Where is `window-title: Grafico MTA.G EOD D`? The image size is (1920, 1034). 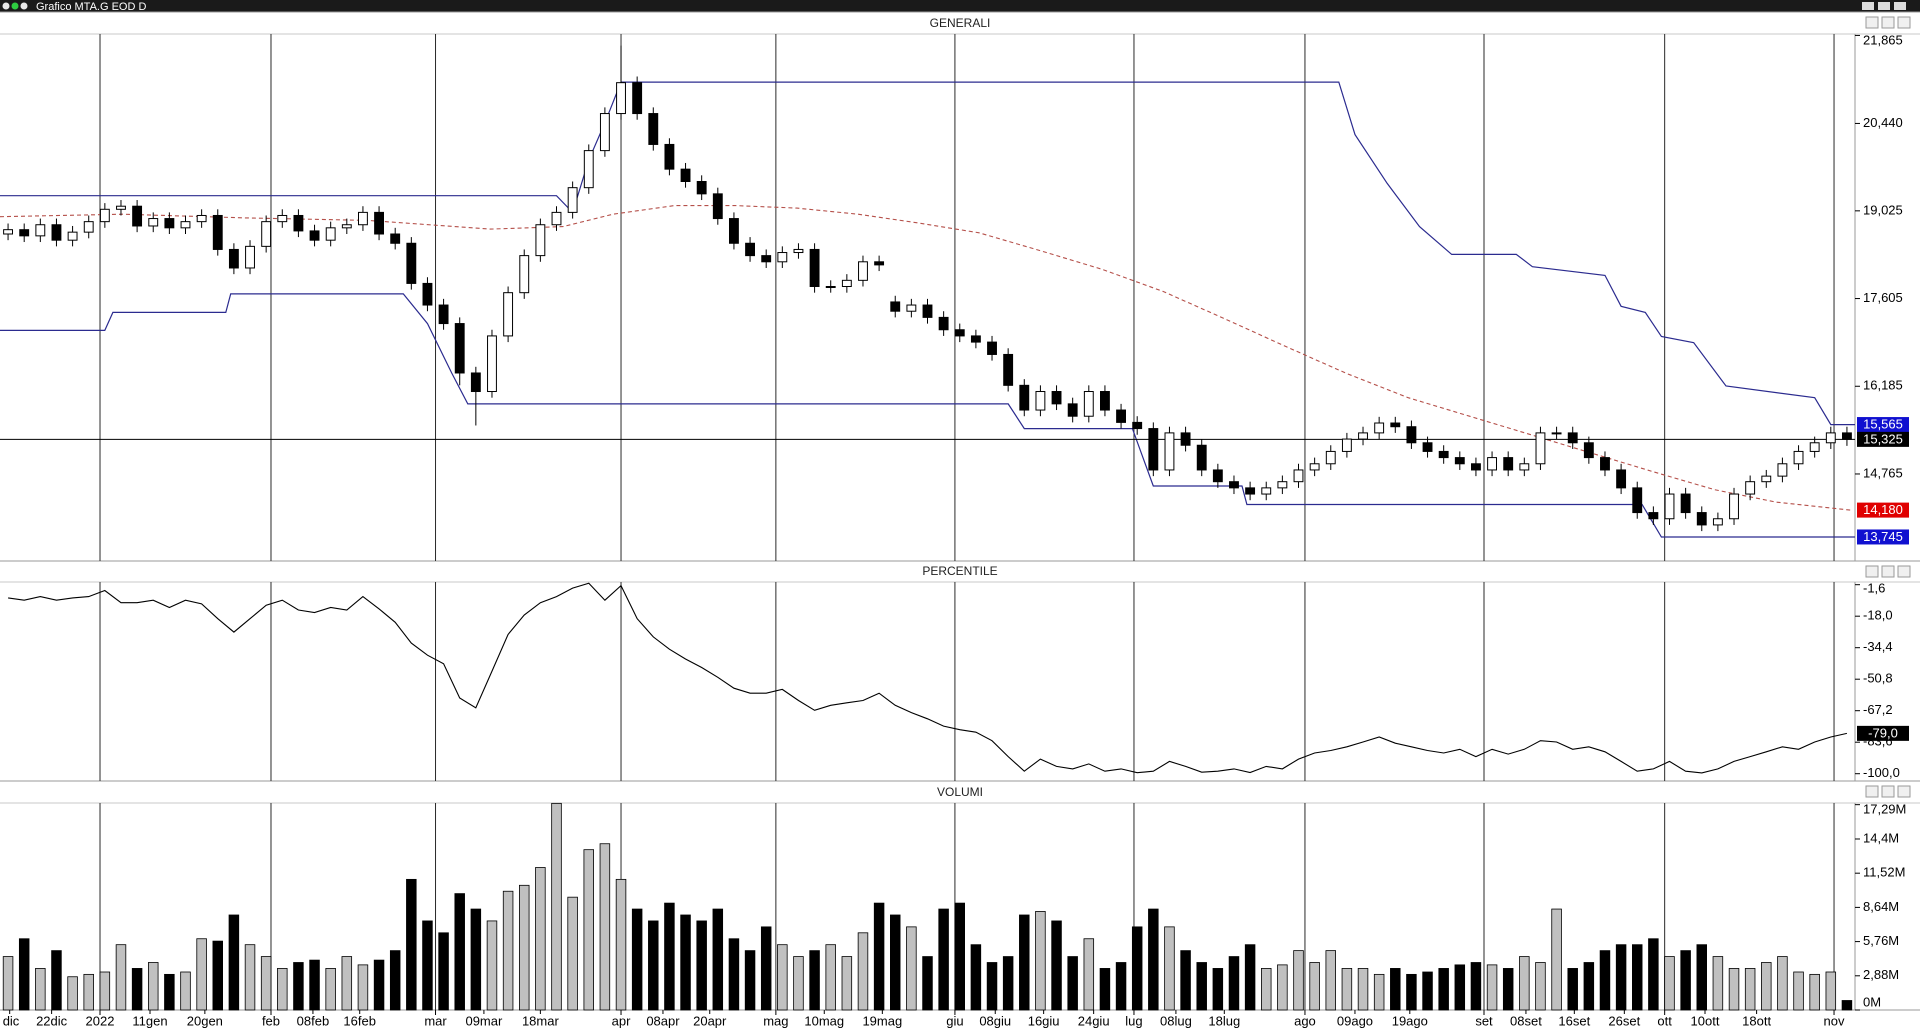
window-title: Grafico MTA.G EOD D is located at coordinates (91, 7).